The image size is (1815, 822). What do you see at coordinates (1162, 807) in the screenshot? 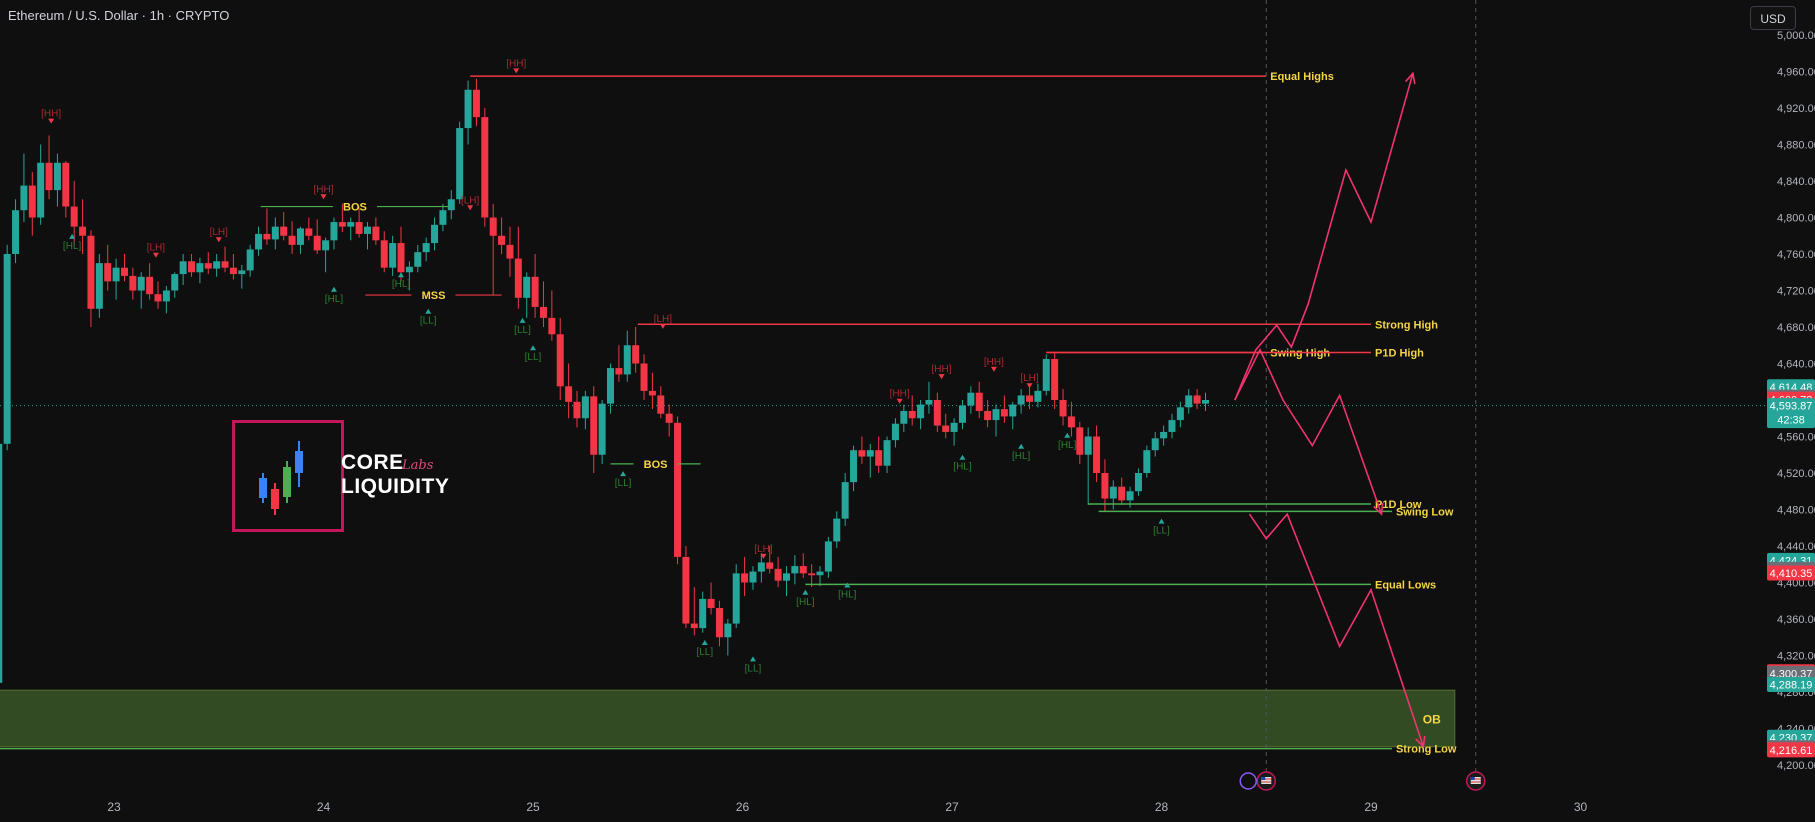
I see `x-tick-label: 28` at bounding box center [1162, 807].